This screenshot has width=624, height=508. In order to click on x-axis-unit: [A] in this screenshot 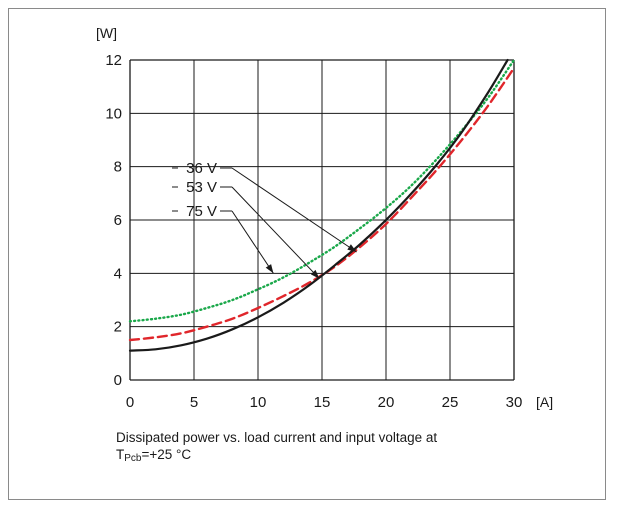, I will do `click(544, 402)`.